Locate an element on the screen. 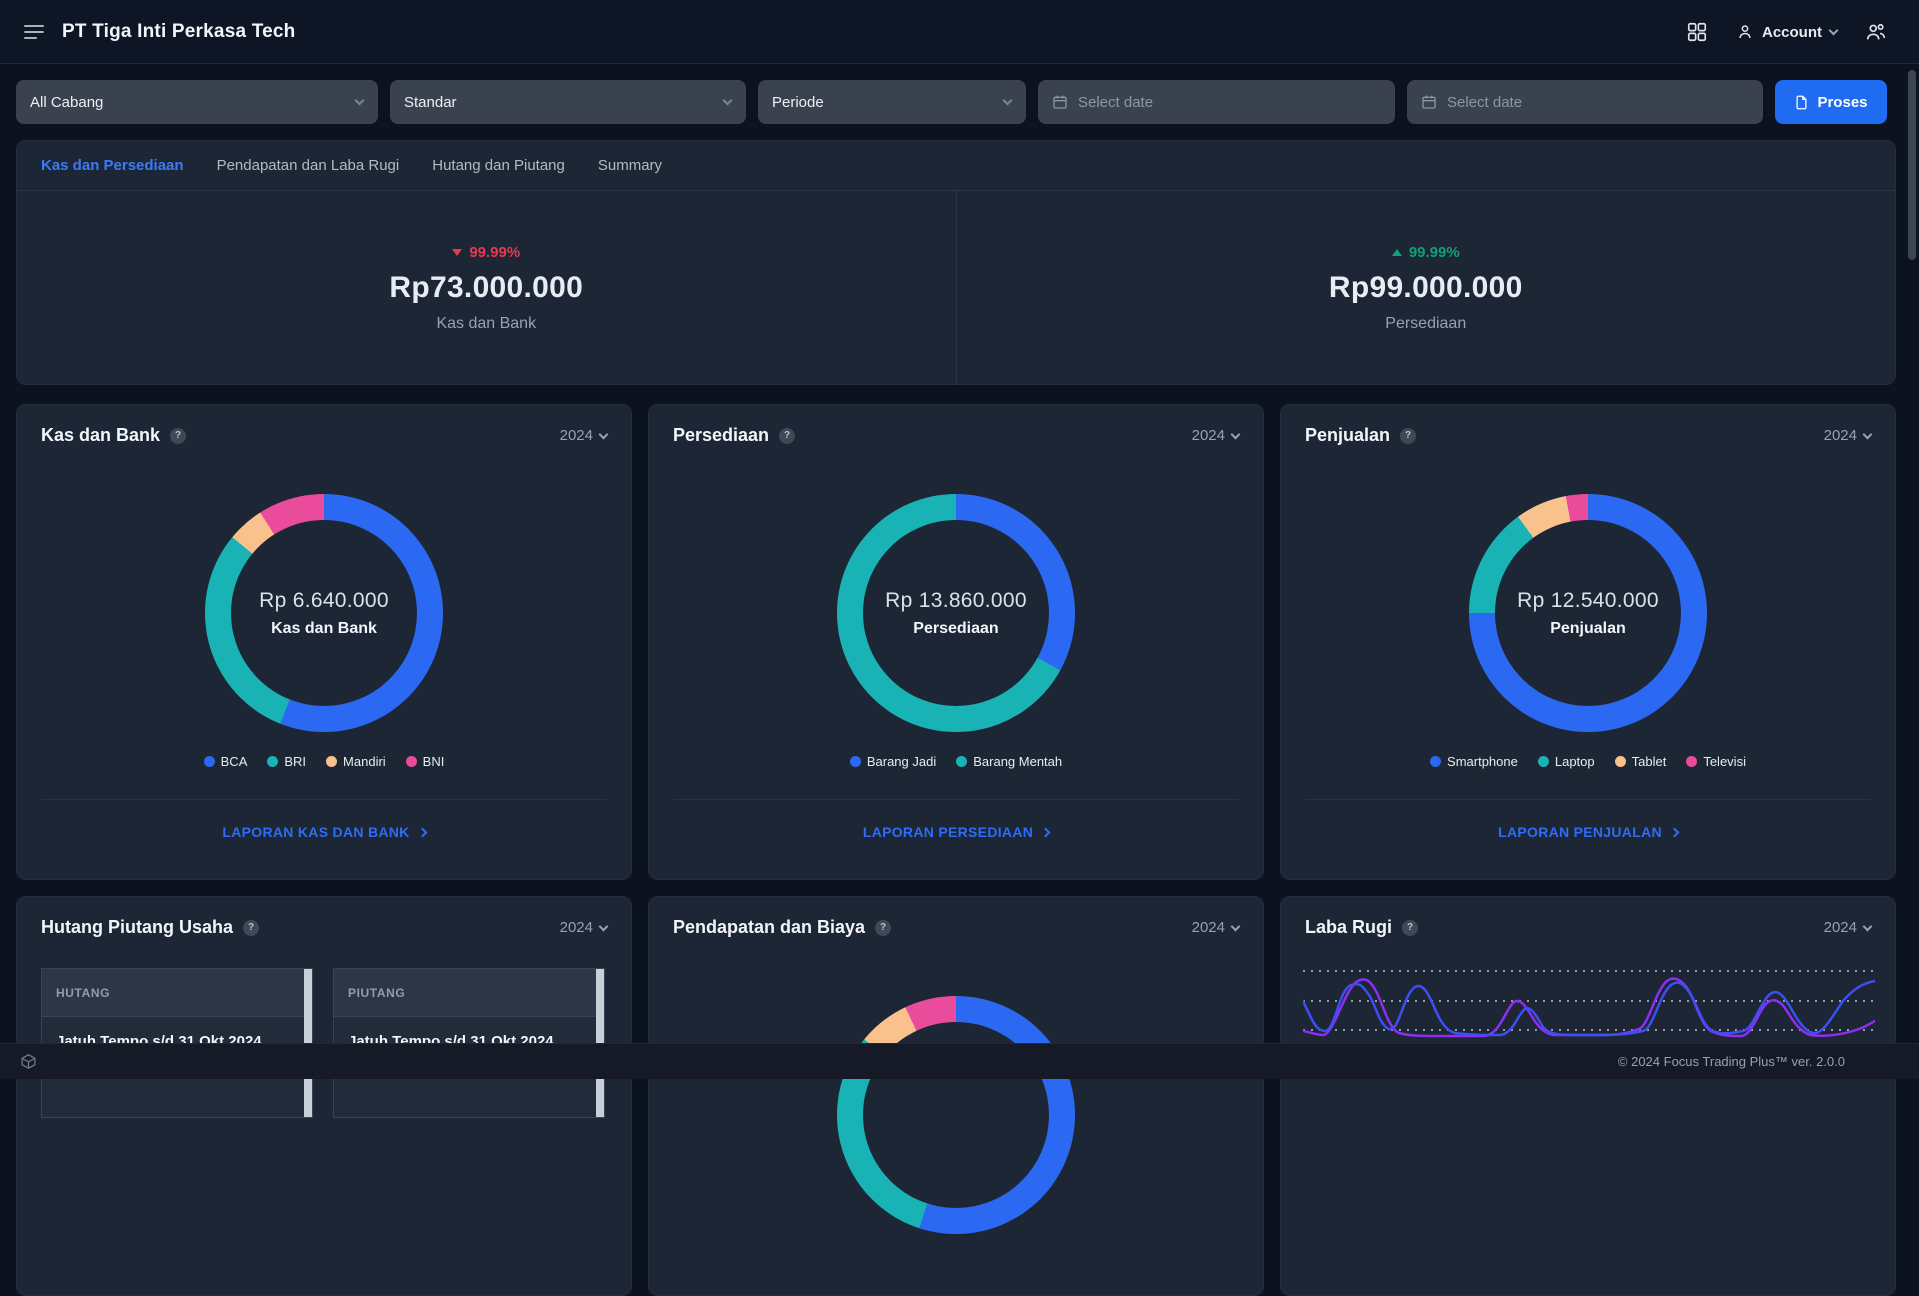 The image size is (1919, 1296). laporan-kas-dan-bank-link: LAPORAN KAS DAN BANK is located at coordinates (324, 832).